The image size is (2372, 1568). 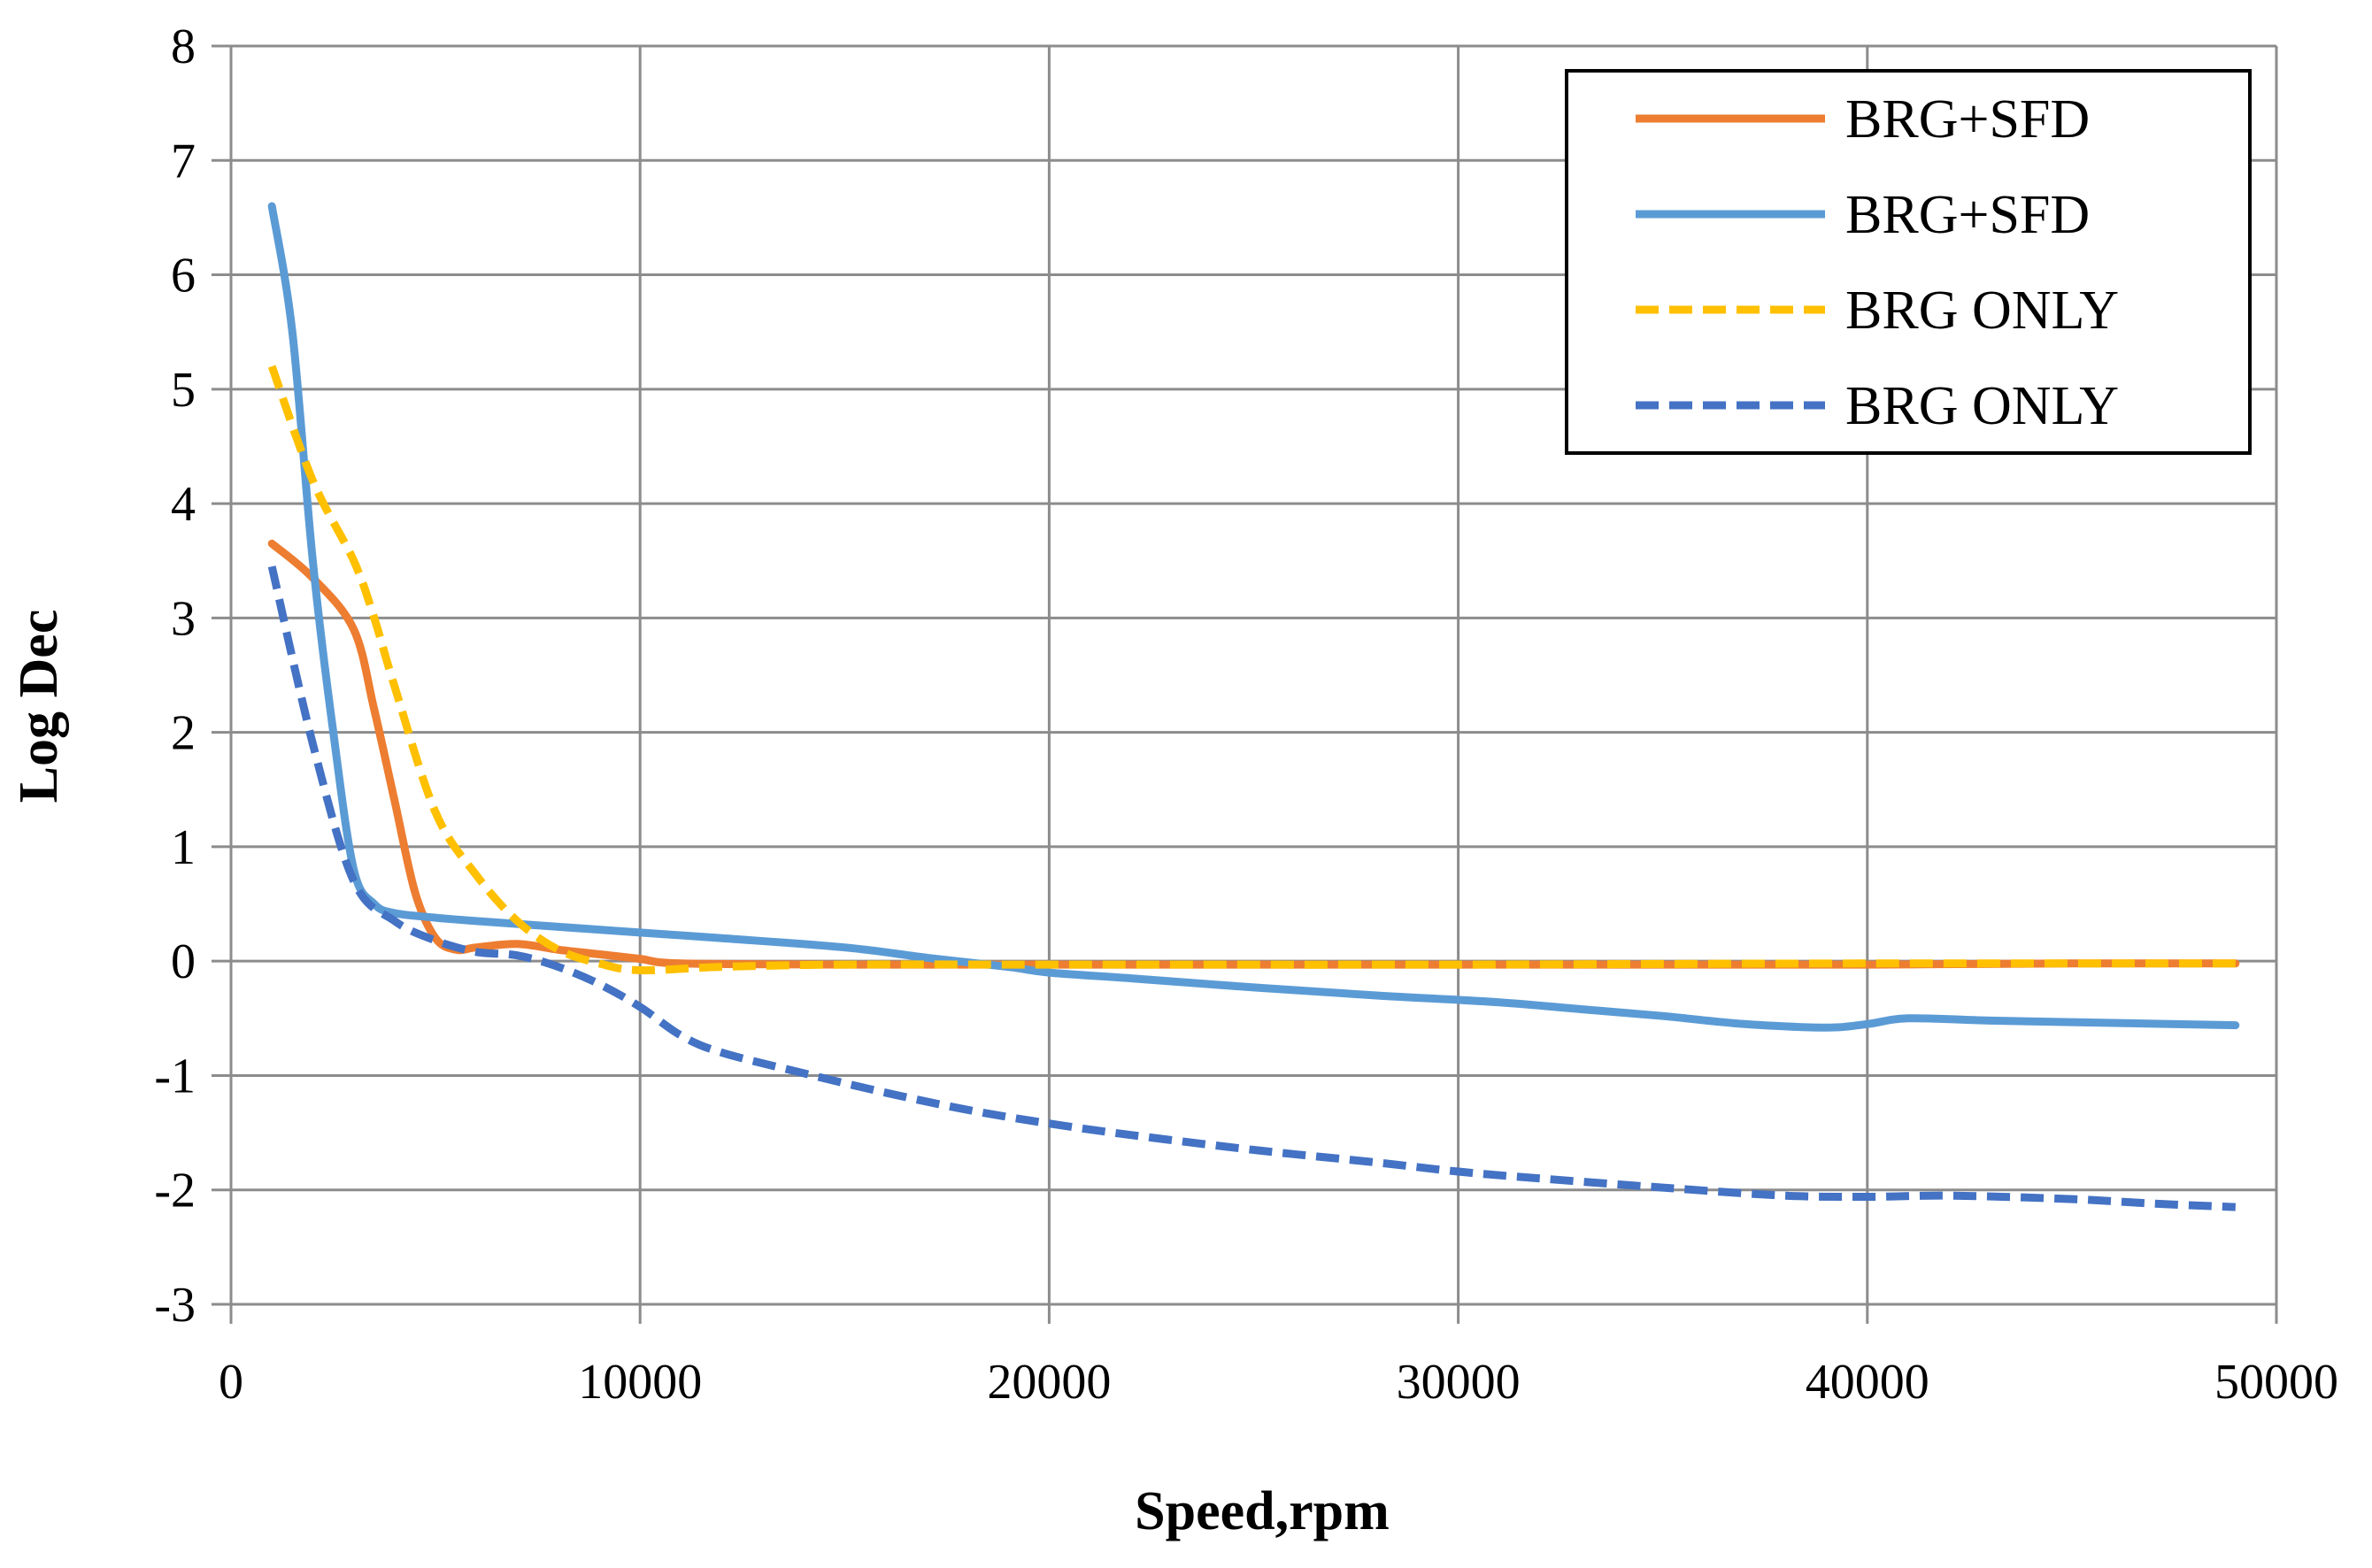 I want to click on x-tick-label: 0, so click(x=231, y=1382).